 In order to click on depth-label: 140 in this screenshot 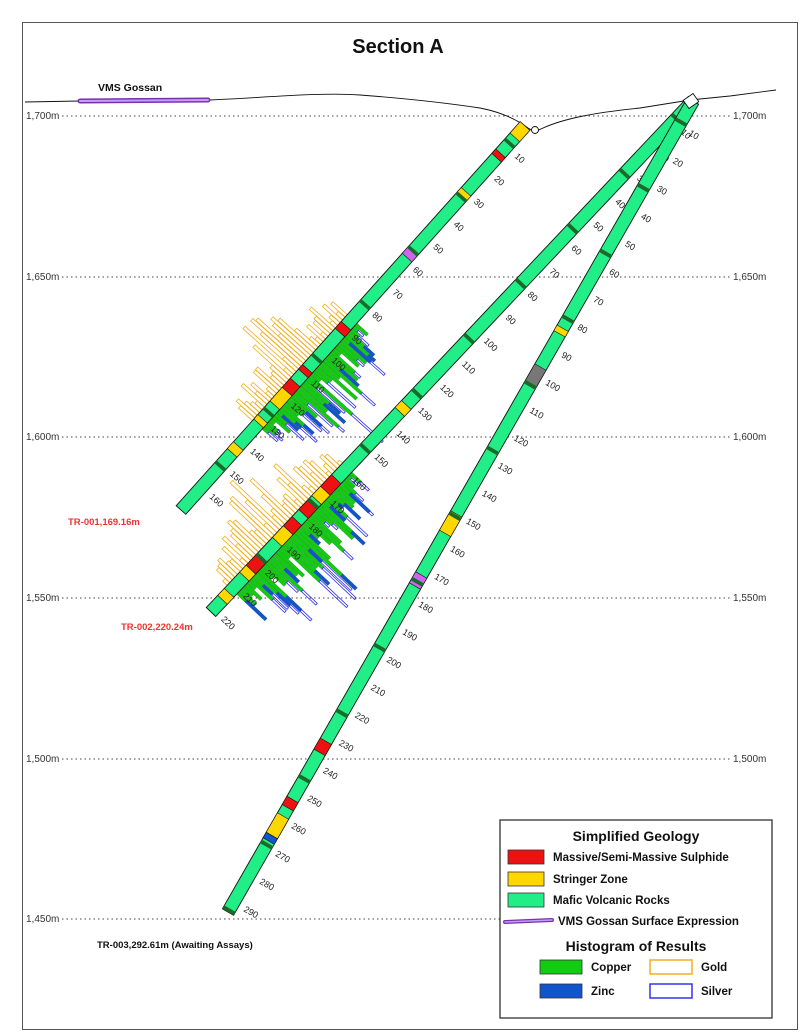, I will do `click(403, 438)`.